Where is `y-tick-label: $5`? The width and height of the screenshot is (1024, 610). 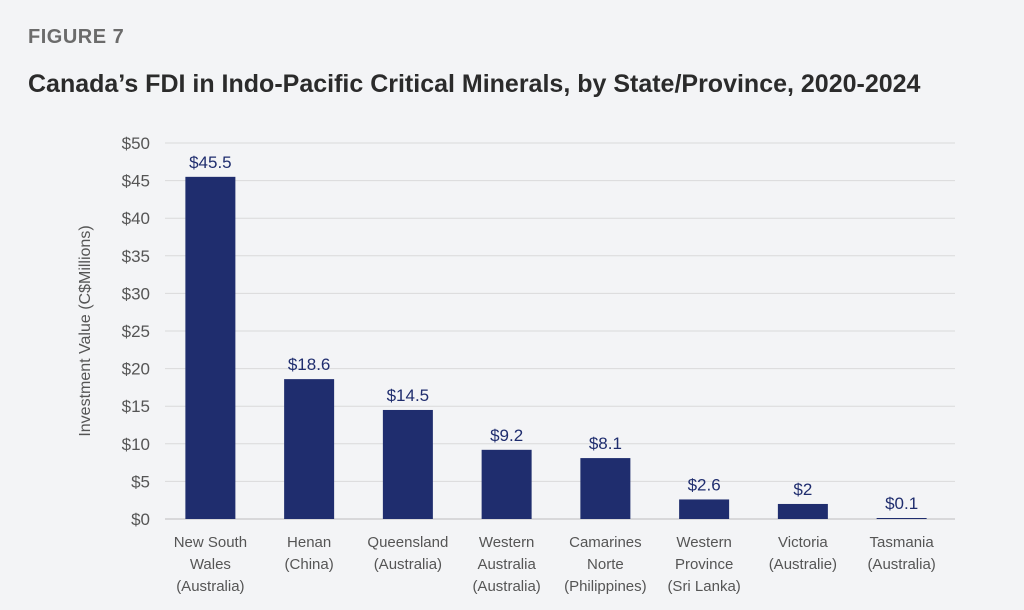 y-tick-label: $5 is located at coordinates (140, 481).